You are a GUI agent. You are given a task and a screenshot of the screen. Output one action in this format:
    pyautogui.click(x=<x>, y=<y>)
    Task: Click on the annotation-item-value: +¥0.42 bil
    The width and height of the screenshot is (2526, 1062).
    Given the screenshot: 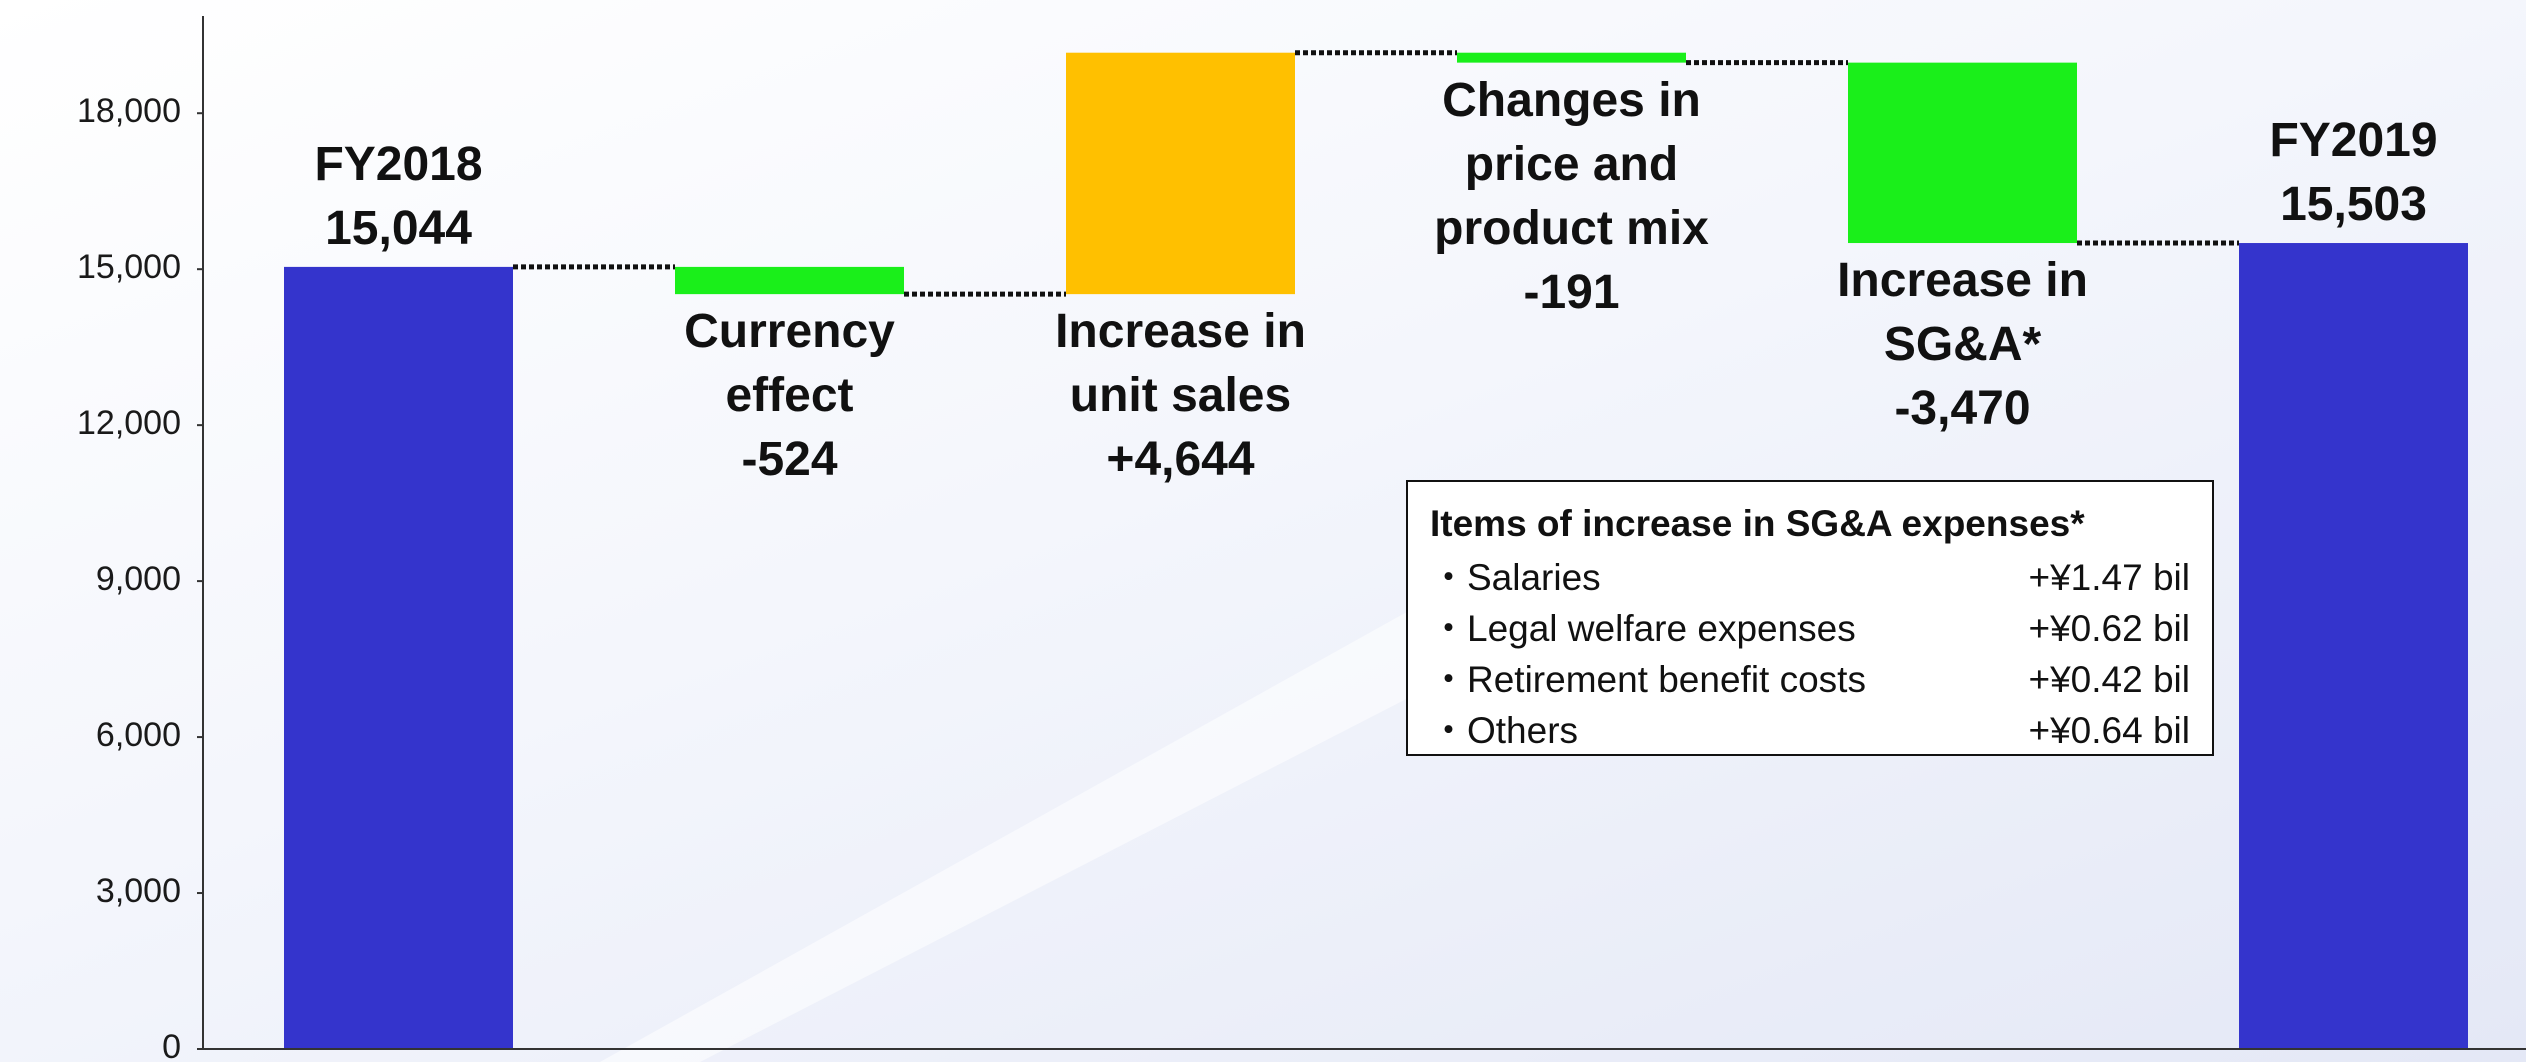 What is the action you would take?
    pyautogui.click(x=2109, y=679)
    